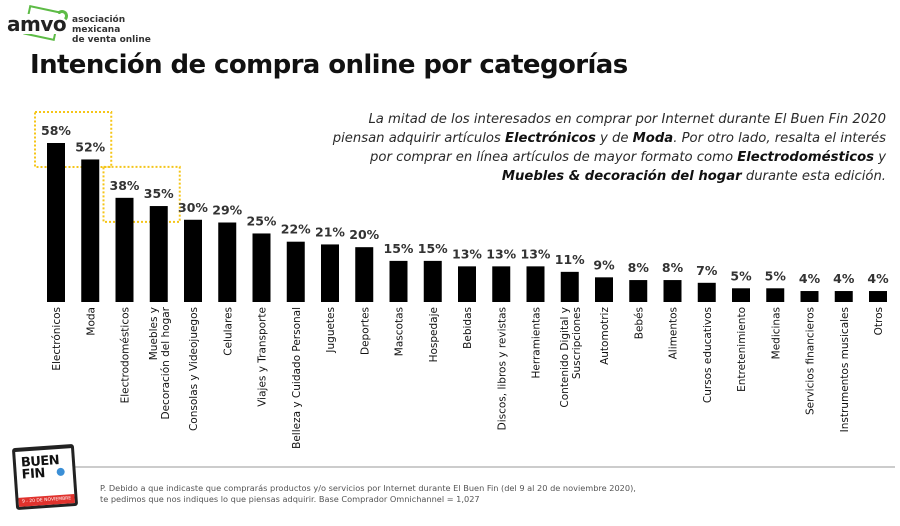 This screenshot has height=526, width=900. Describe the element at coordinates (570, 259) in the screenshot. I see `data-label-16: 11%` at that location.